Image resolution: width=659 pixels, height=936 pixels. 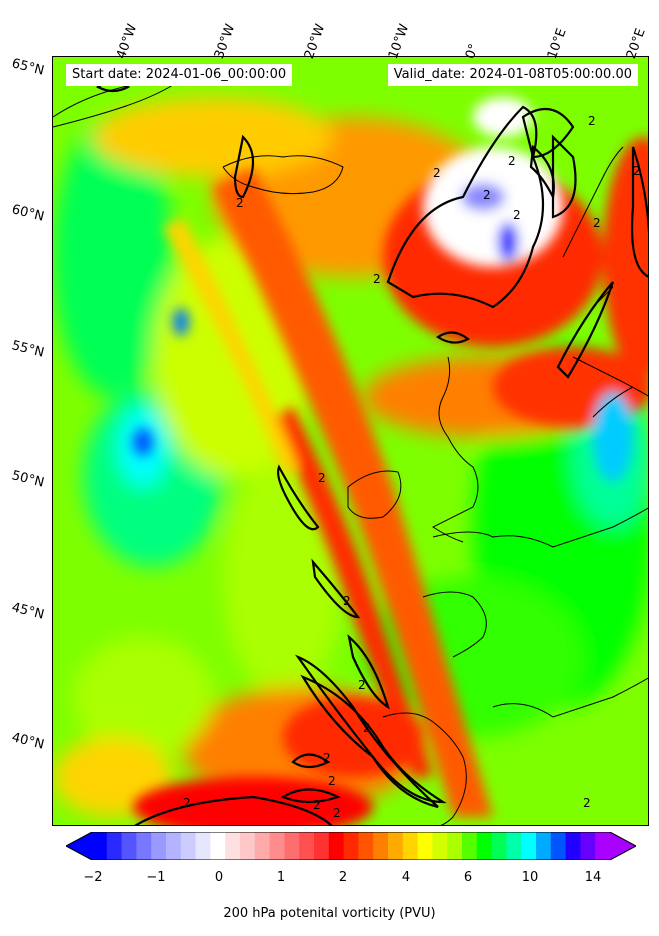 What do you see at coordinates (28, 349) in the screenshot?
I see `lat-label-55n: 55°N` at bounding box center [28, 349].